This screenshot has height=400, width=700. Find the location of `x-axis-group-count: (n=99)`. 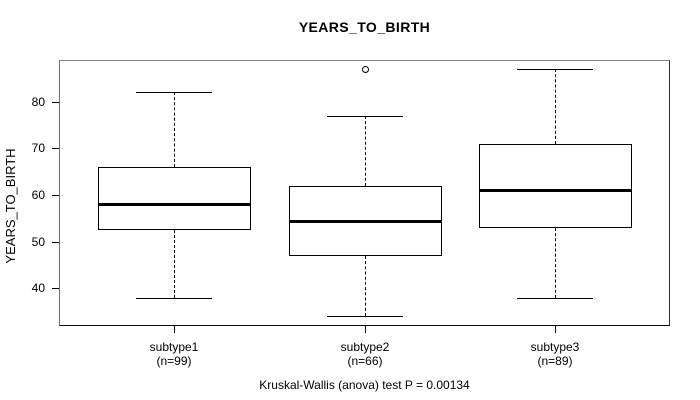

x-axis-group-count: (n=99) is located at coordinates (174, 361).